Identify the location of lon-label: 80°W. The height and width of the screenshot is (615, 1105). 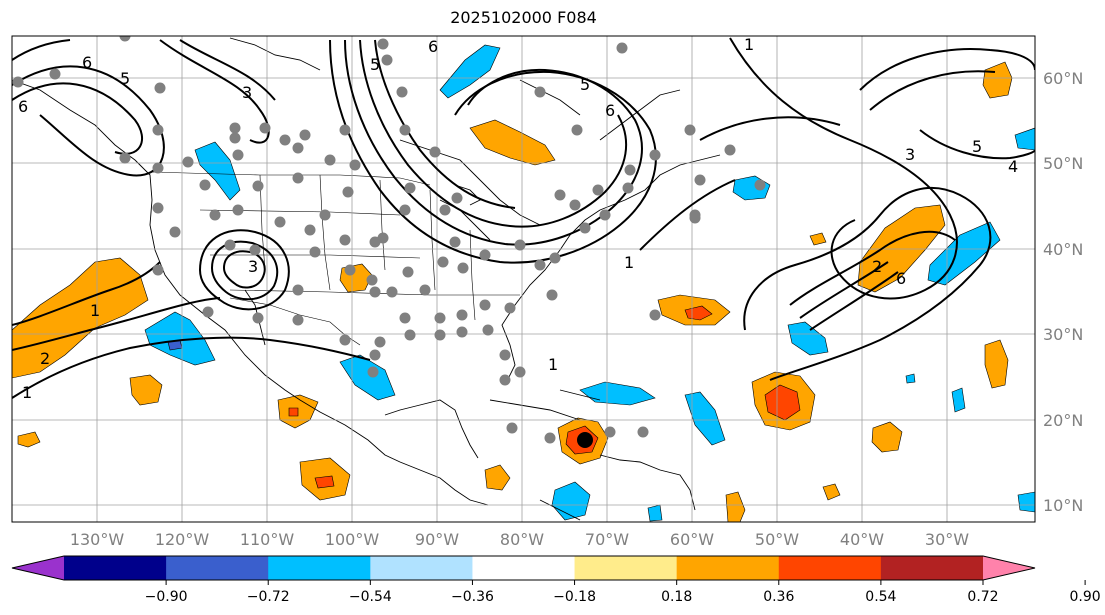
(522, 539).